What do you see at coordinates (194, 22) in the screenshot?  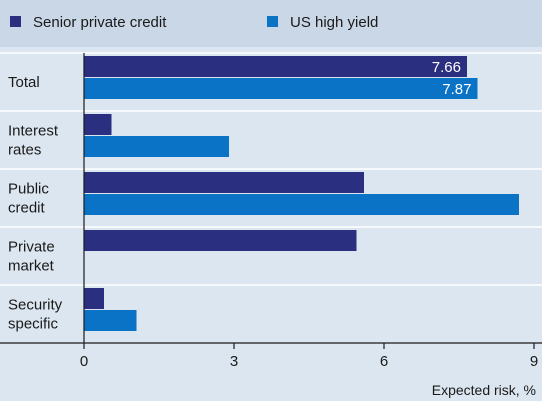 I see `legend: Senior private credit US high yield` at bounding box center [194, 22].